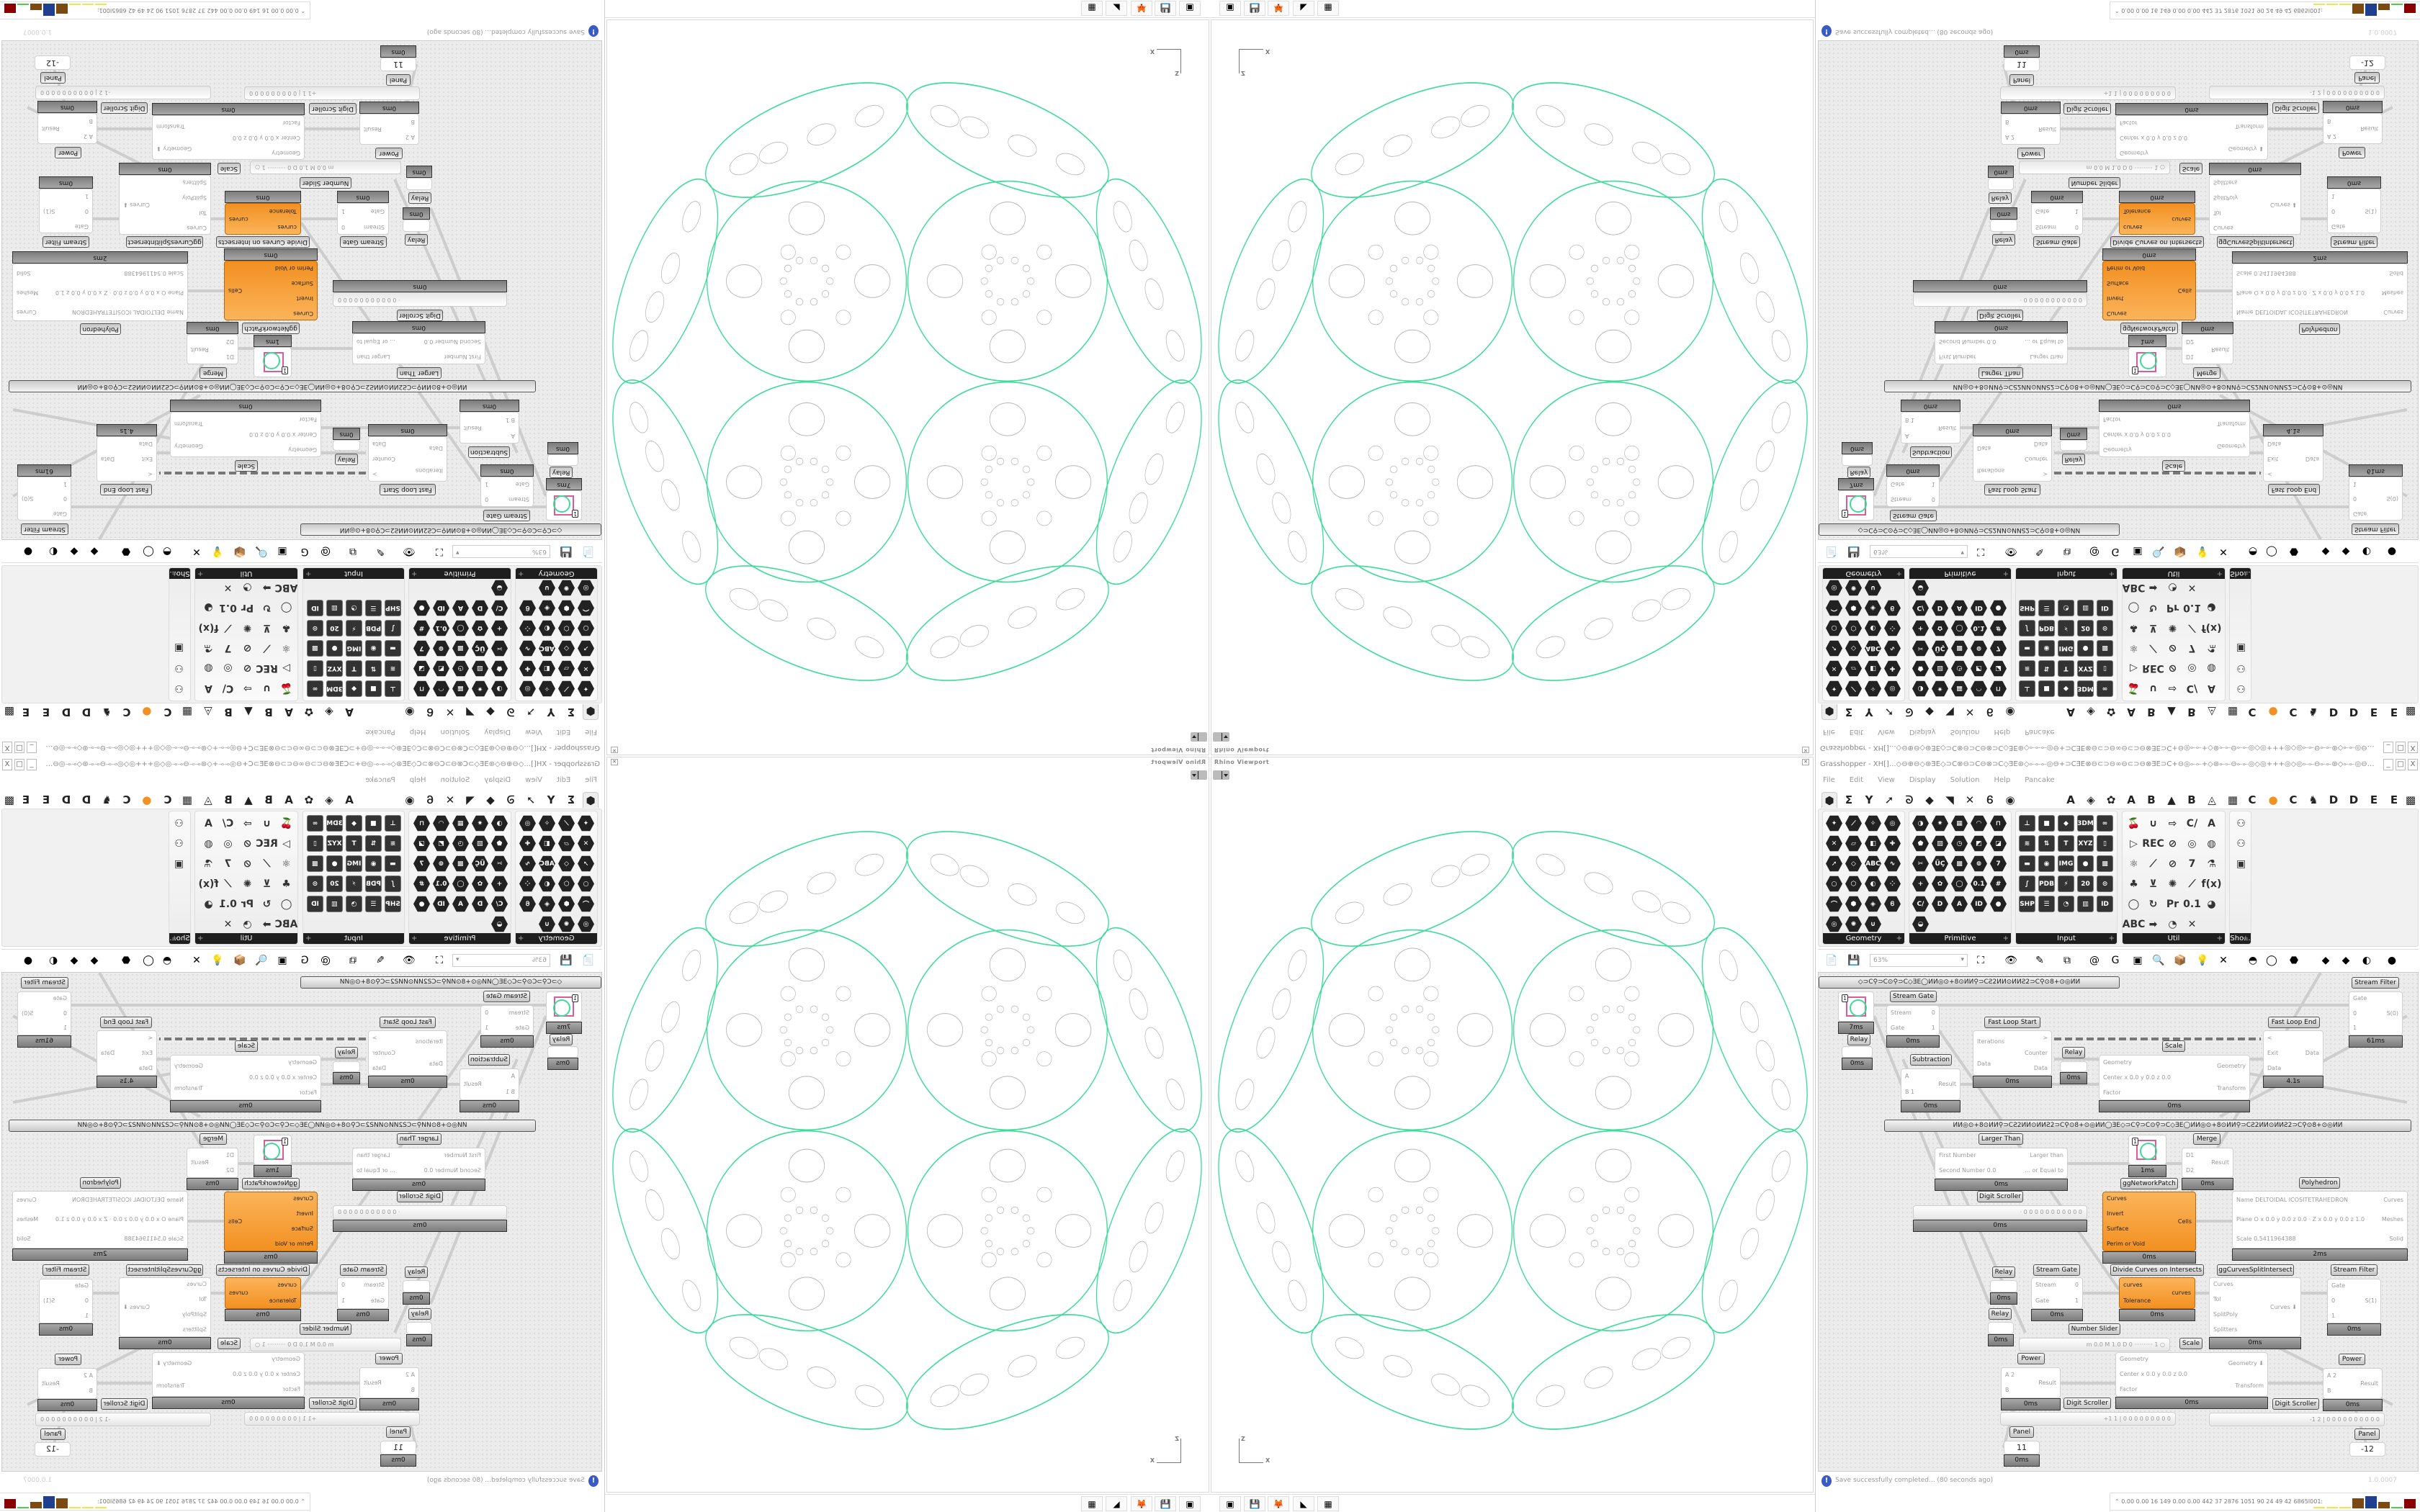 The image size is (2420, 1512). I want to click on teal-shape-icon: ◆, so click(94, 960).